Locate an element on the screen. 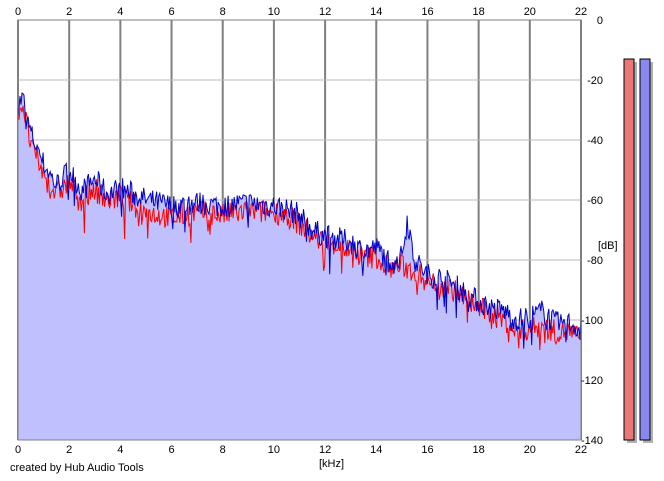 The image size is (664, 481). y-ticks: 0 -20 -40 -60 -80 -100 -120 -140 is located at coordinates (592, 231).